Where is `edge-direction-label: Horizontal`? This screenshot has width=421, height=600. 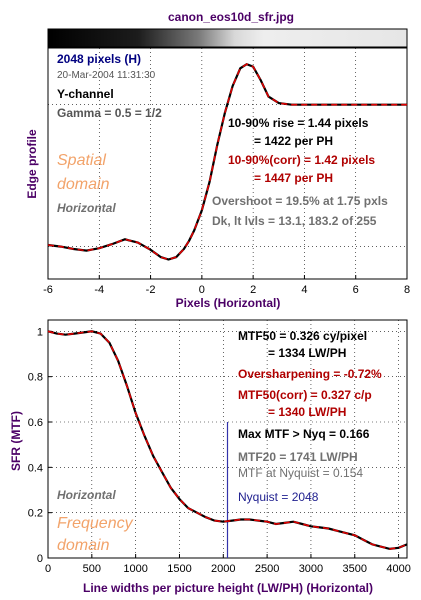 edge-direction-label: Horizontal is located at coordinates (86, 208).